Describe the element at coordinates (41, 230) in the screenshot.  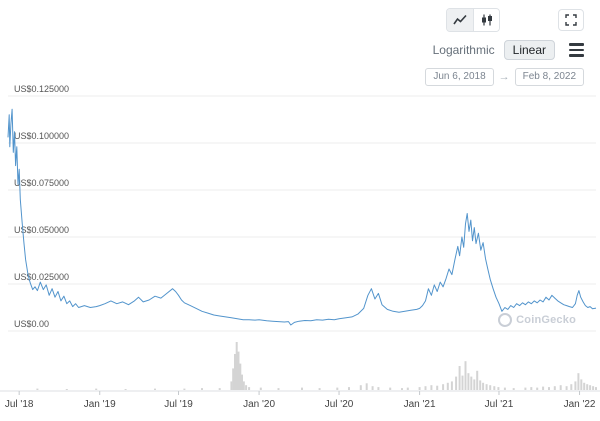
I see `y-axis-label: US$0.050000` at that location.